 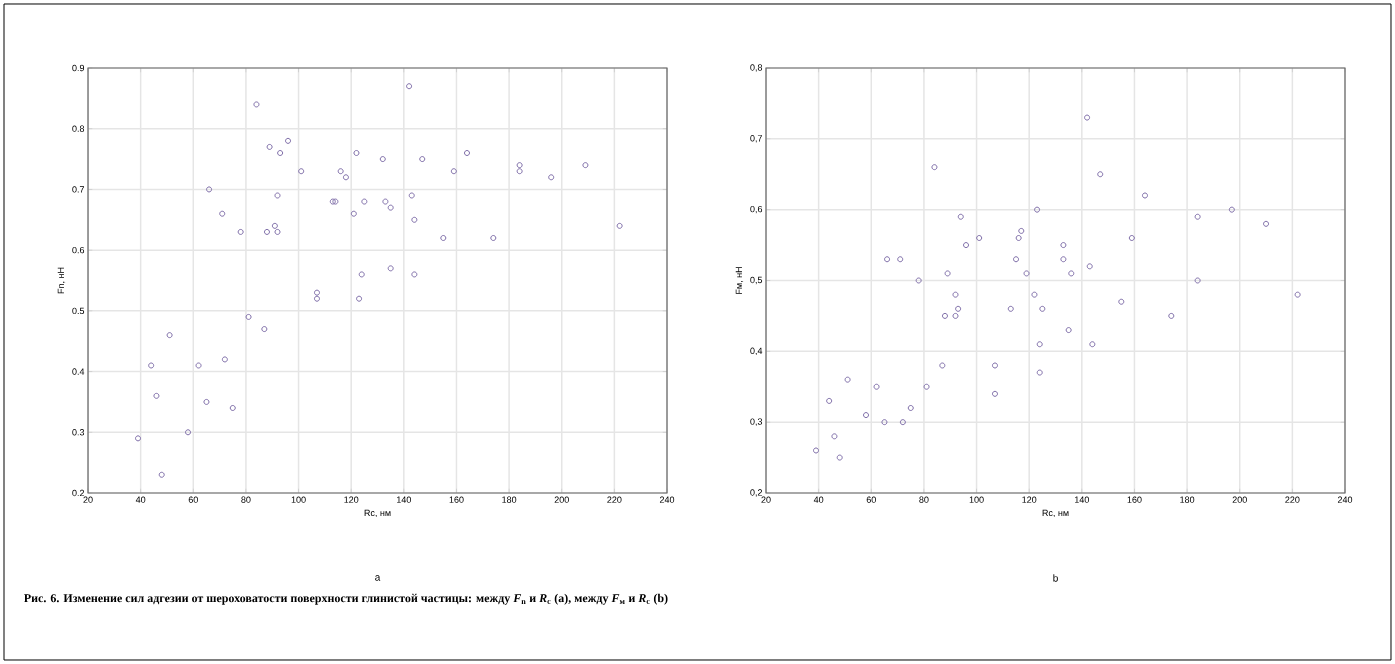 What do you see at coordinates (456, 499) in the screenshot?
I see `x-tick-label: 160` at bounding box center [456, 499].